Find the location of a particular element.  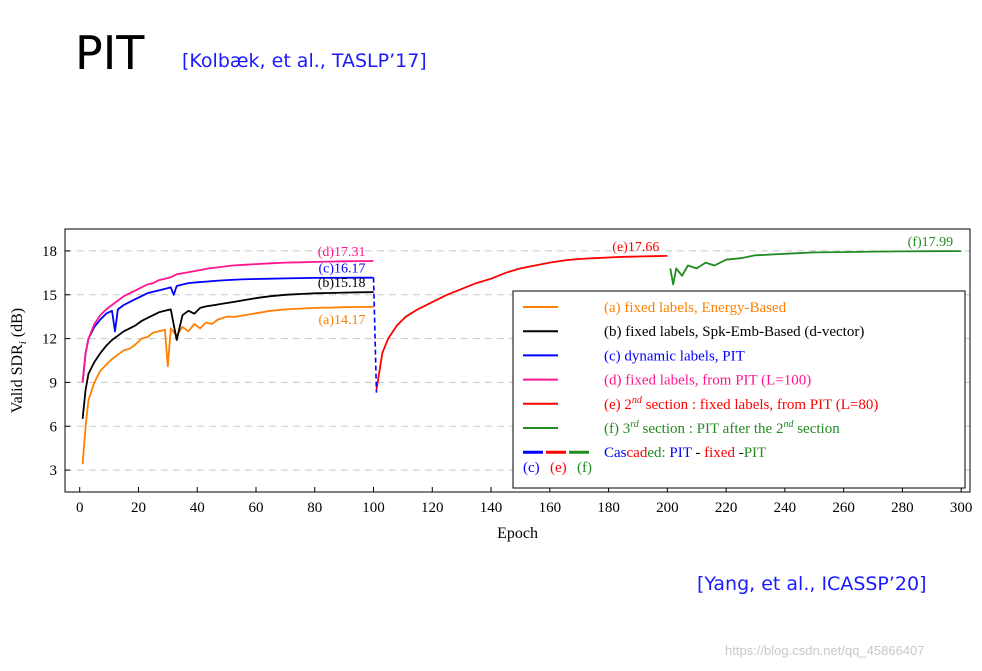

series-line-c is located at coordinates (227, 329).